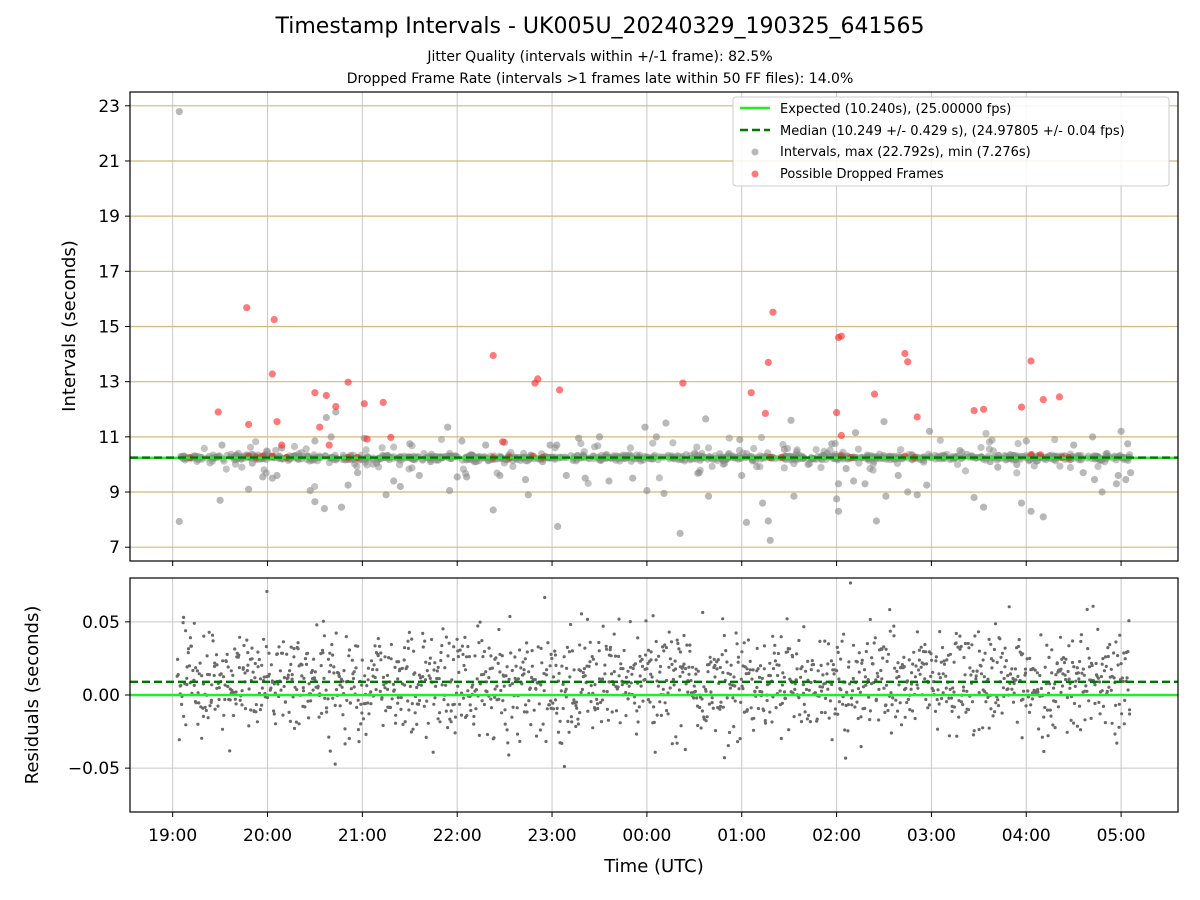 Image resolution: width=1200 pixels, height=900 pixels. What do you see at coordinates (114, 548) in the screenshot?
I see `intervals-y-tick-label: 7` at bounding box center [114, 548].